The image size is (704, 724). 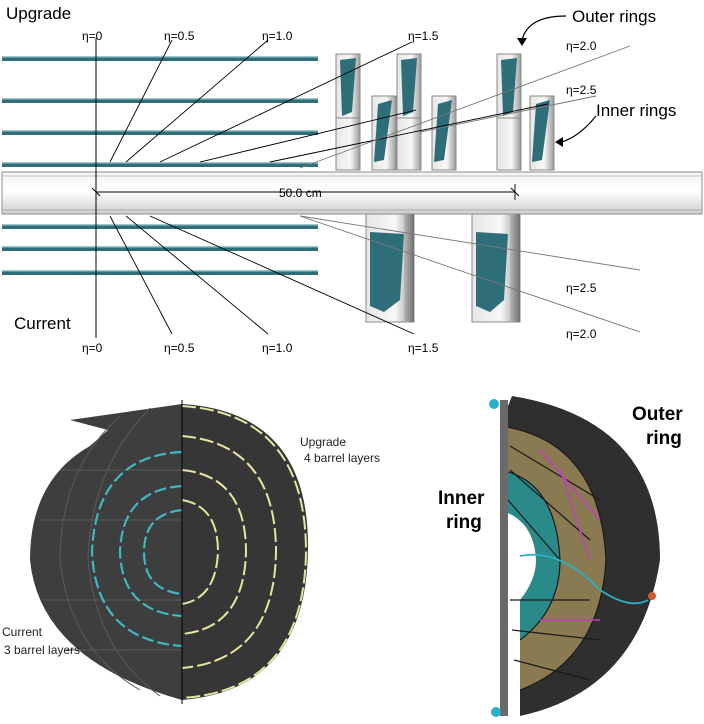 What do you see at coordinates (42, 323) in the screenshot?
I see `current-title: Current` at bounding box center [42, 323].